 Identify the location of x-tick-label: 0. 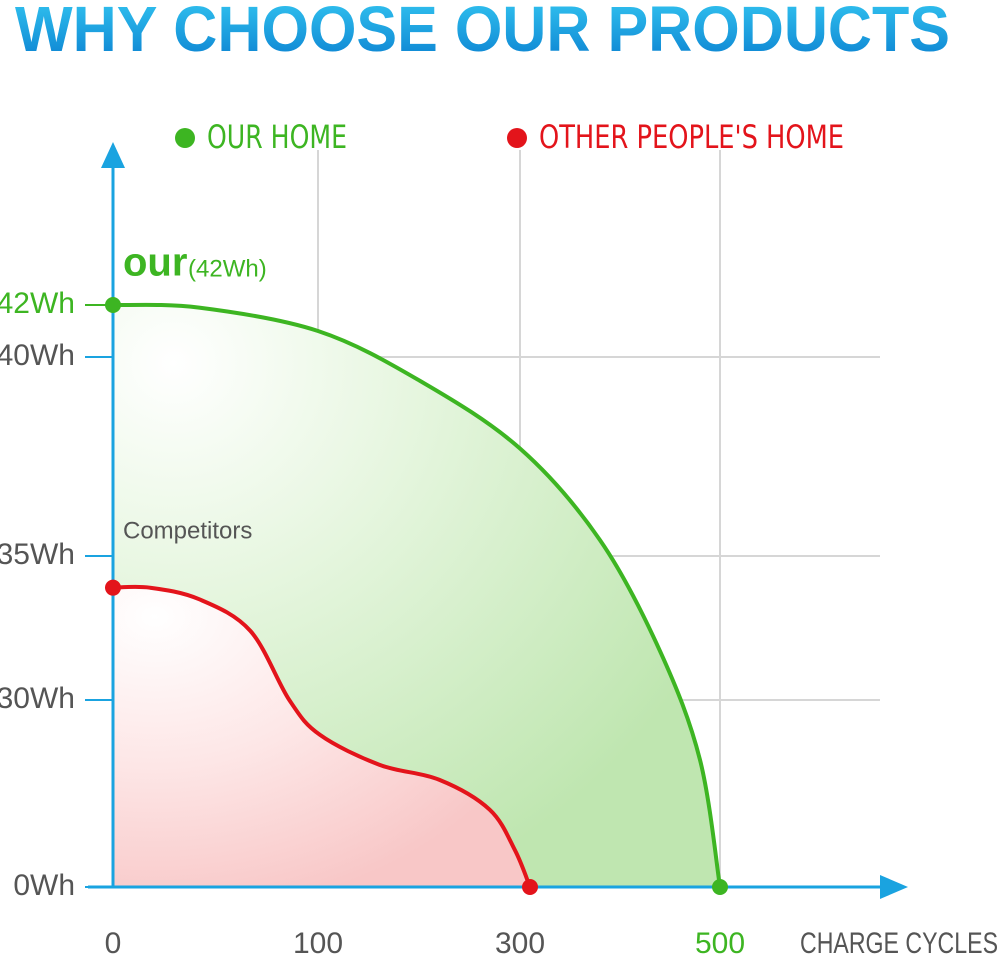
(113, 943).